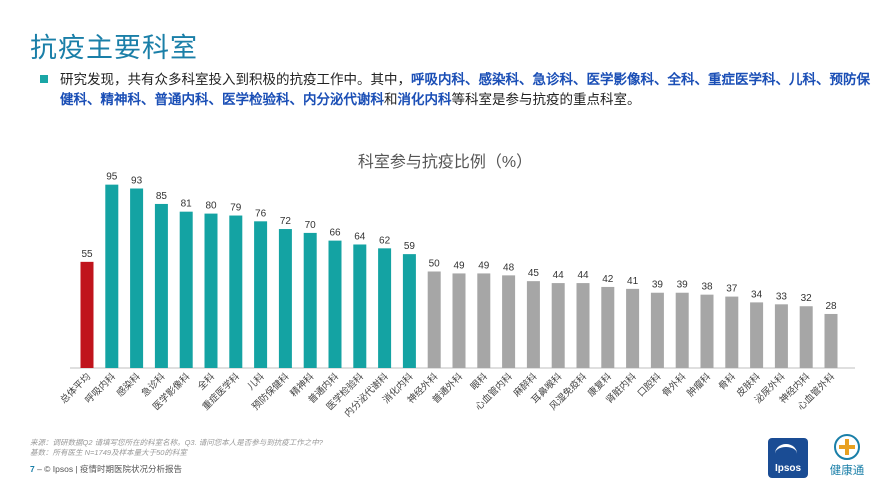  I want to click on data-label-14: 50, so click(435, 264).